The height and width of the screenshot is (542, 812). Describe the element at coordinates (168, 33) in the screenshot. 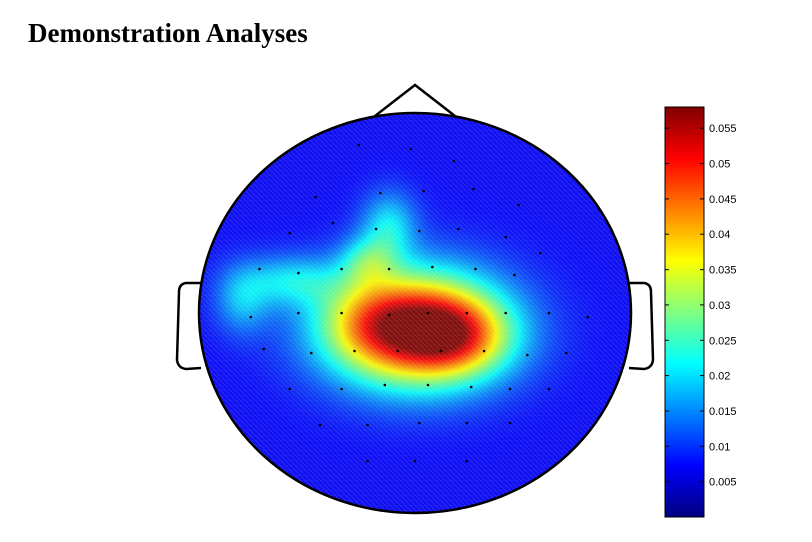

I see `page-title: Demonstration Analyses` at that location.